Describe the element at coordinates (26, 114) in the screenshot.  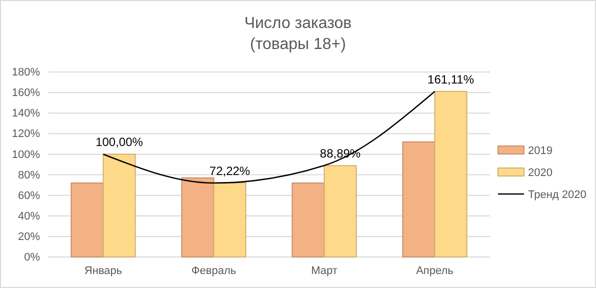
I see `y-tick-label: 140%` at that location.